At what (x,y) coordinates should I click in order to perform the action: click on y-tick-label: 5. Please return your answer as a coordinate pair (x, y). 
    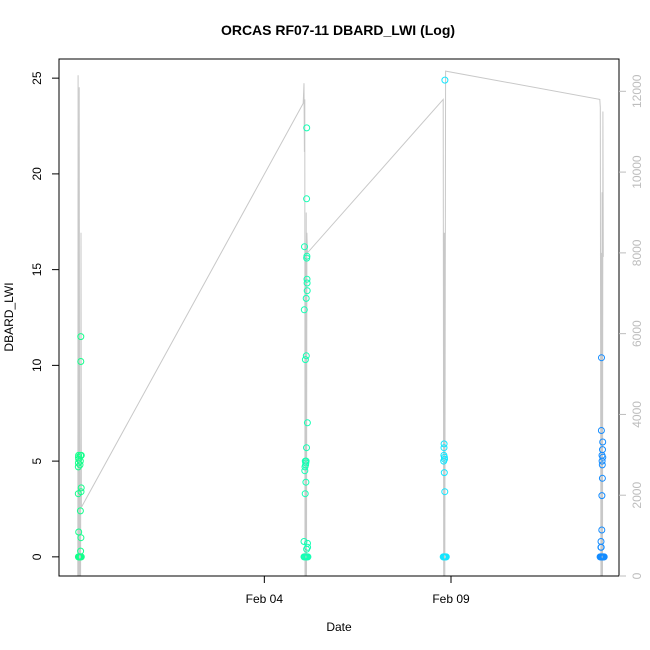
    Looking at the image, I should click on (37, 460).